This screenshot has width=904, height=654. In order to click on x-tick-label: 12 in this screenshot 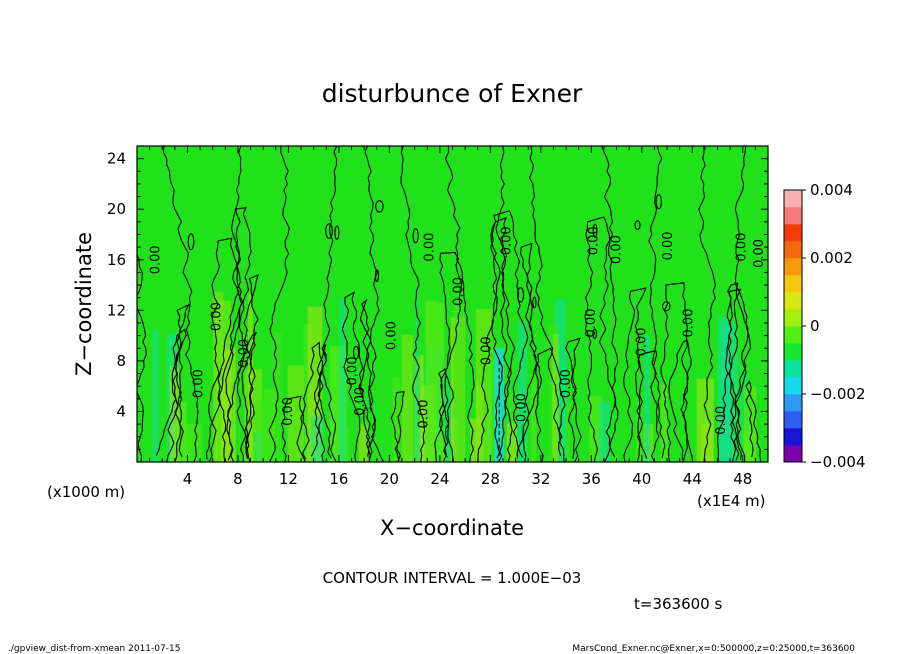, I will do `click(288, 479)`.